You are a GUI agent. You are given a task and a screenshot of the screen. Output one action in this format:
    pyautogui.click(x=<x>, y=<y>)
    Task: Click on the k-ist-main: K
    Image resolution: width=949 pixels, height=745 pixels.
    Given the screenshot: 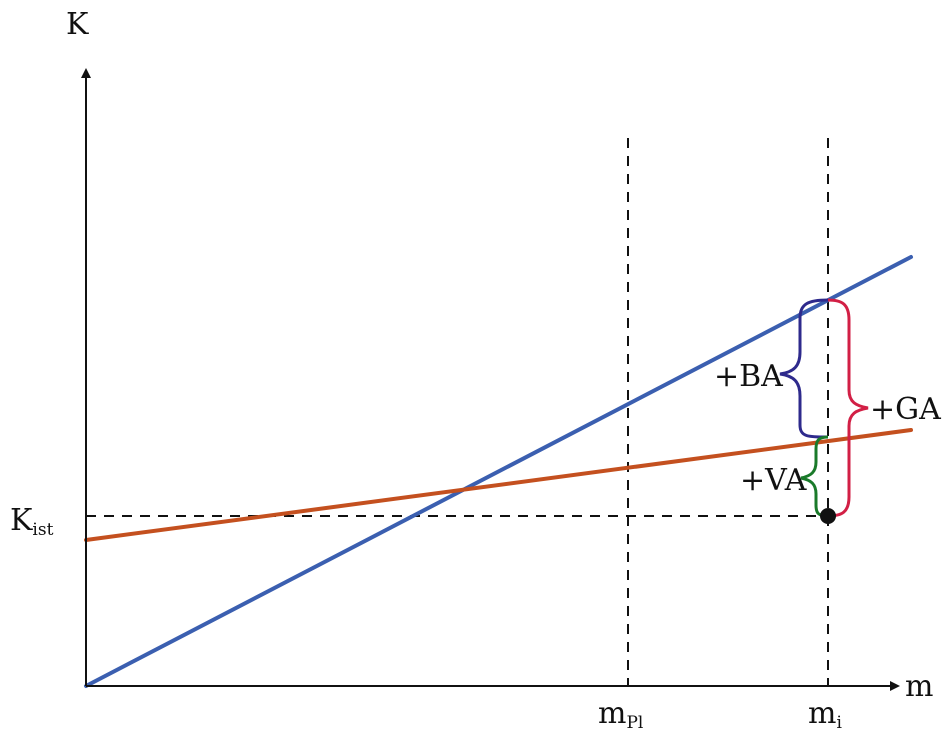 What is the action you would take?
    pyautogui.click(x=21, y=520)
    